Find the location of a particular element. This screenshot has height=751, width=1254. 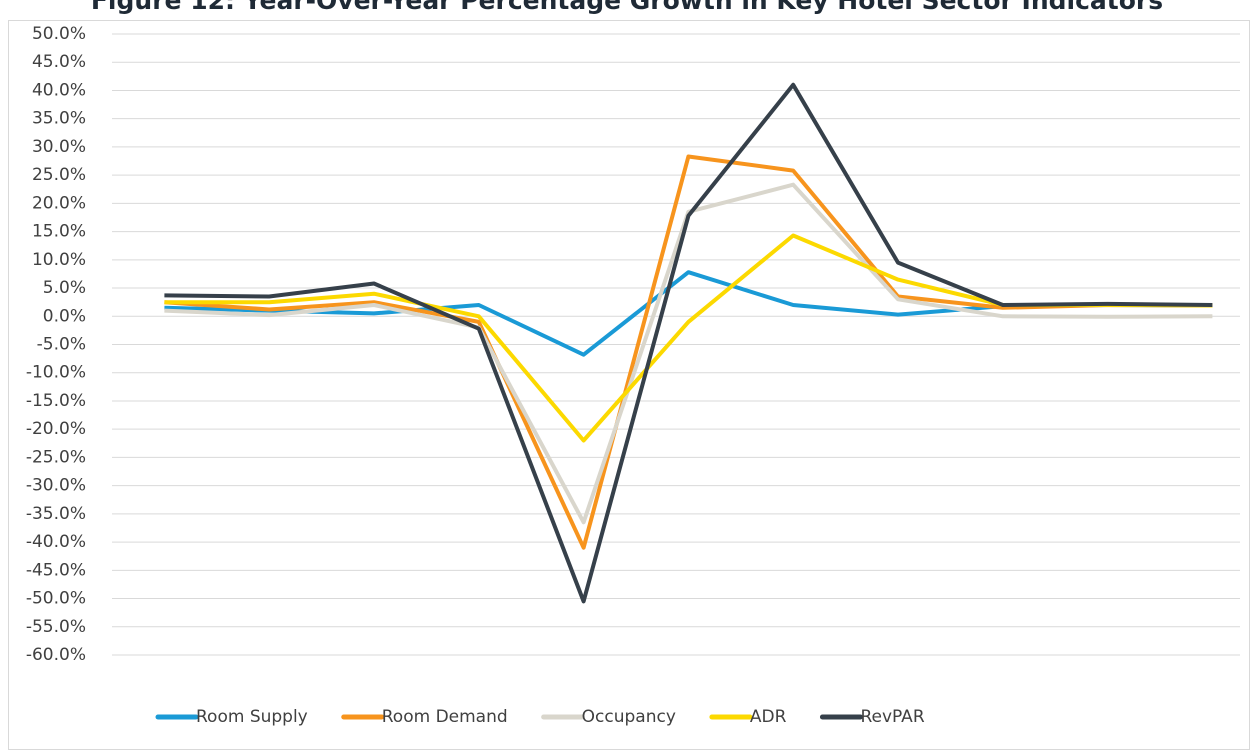

y-tick-label: -20.0% is located at coordinates (56, 429).